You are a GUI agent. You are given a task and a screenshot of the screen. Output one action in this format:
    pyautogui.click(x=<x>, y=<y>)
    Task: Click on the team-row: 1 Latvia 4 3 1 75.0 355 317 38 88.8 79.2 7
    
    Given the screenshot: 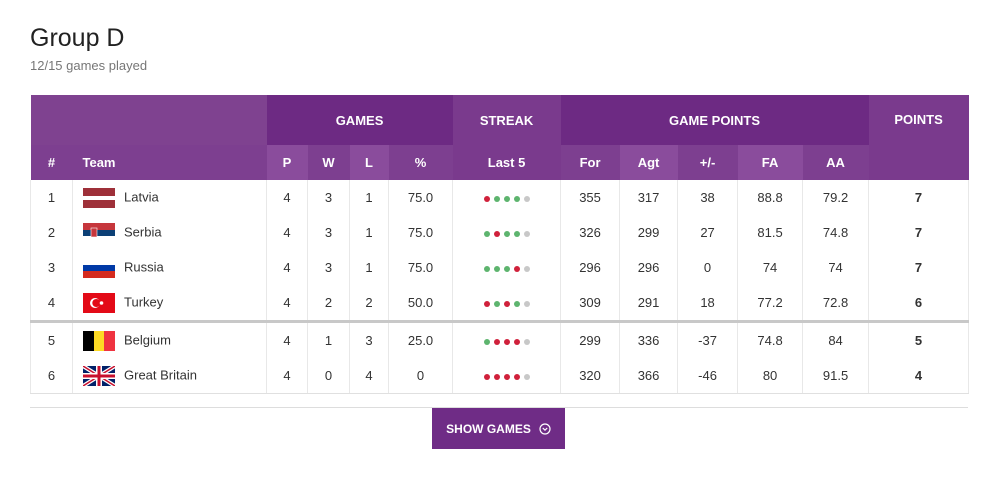 What is the action you would take?
    pyautogui.click(x=500, y=197)
    